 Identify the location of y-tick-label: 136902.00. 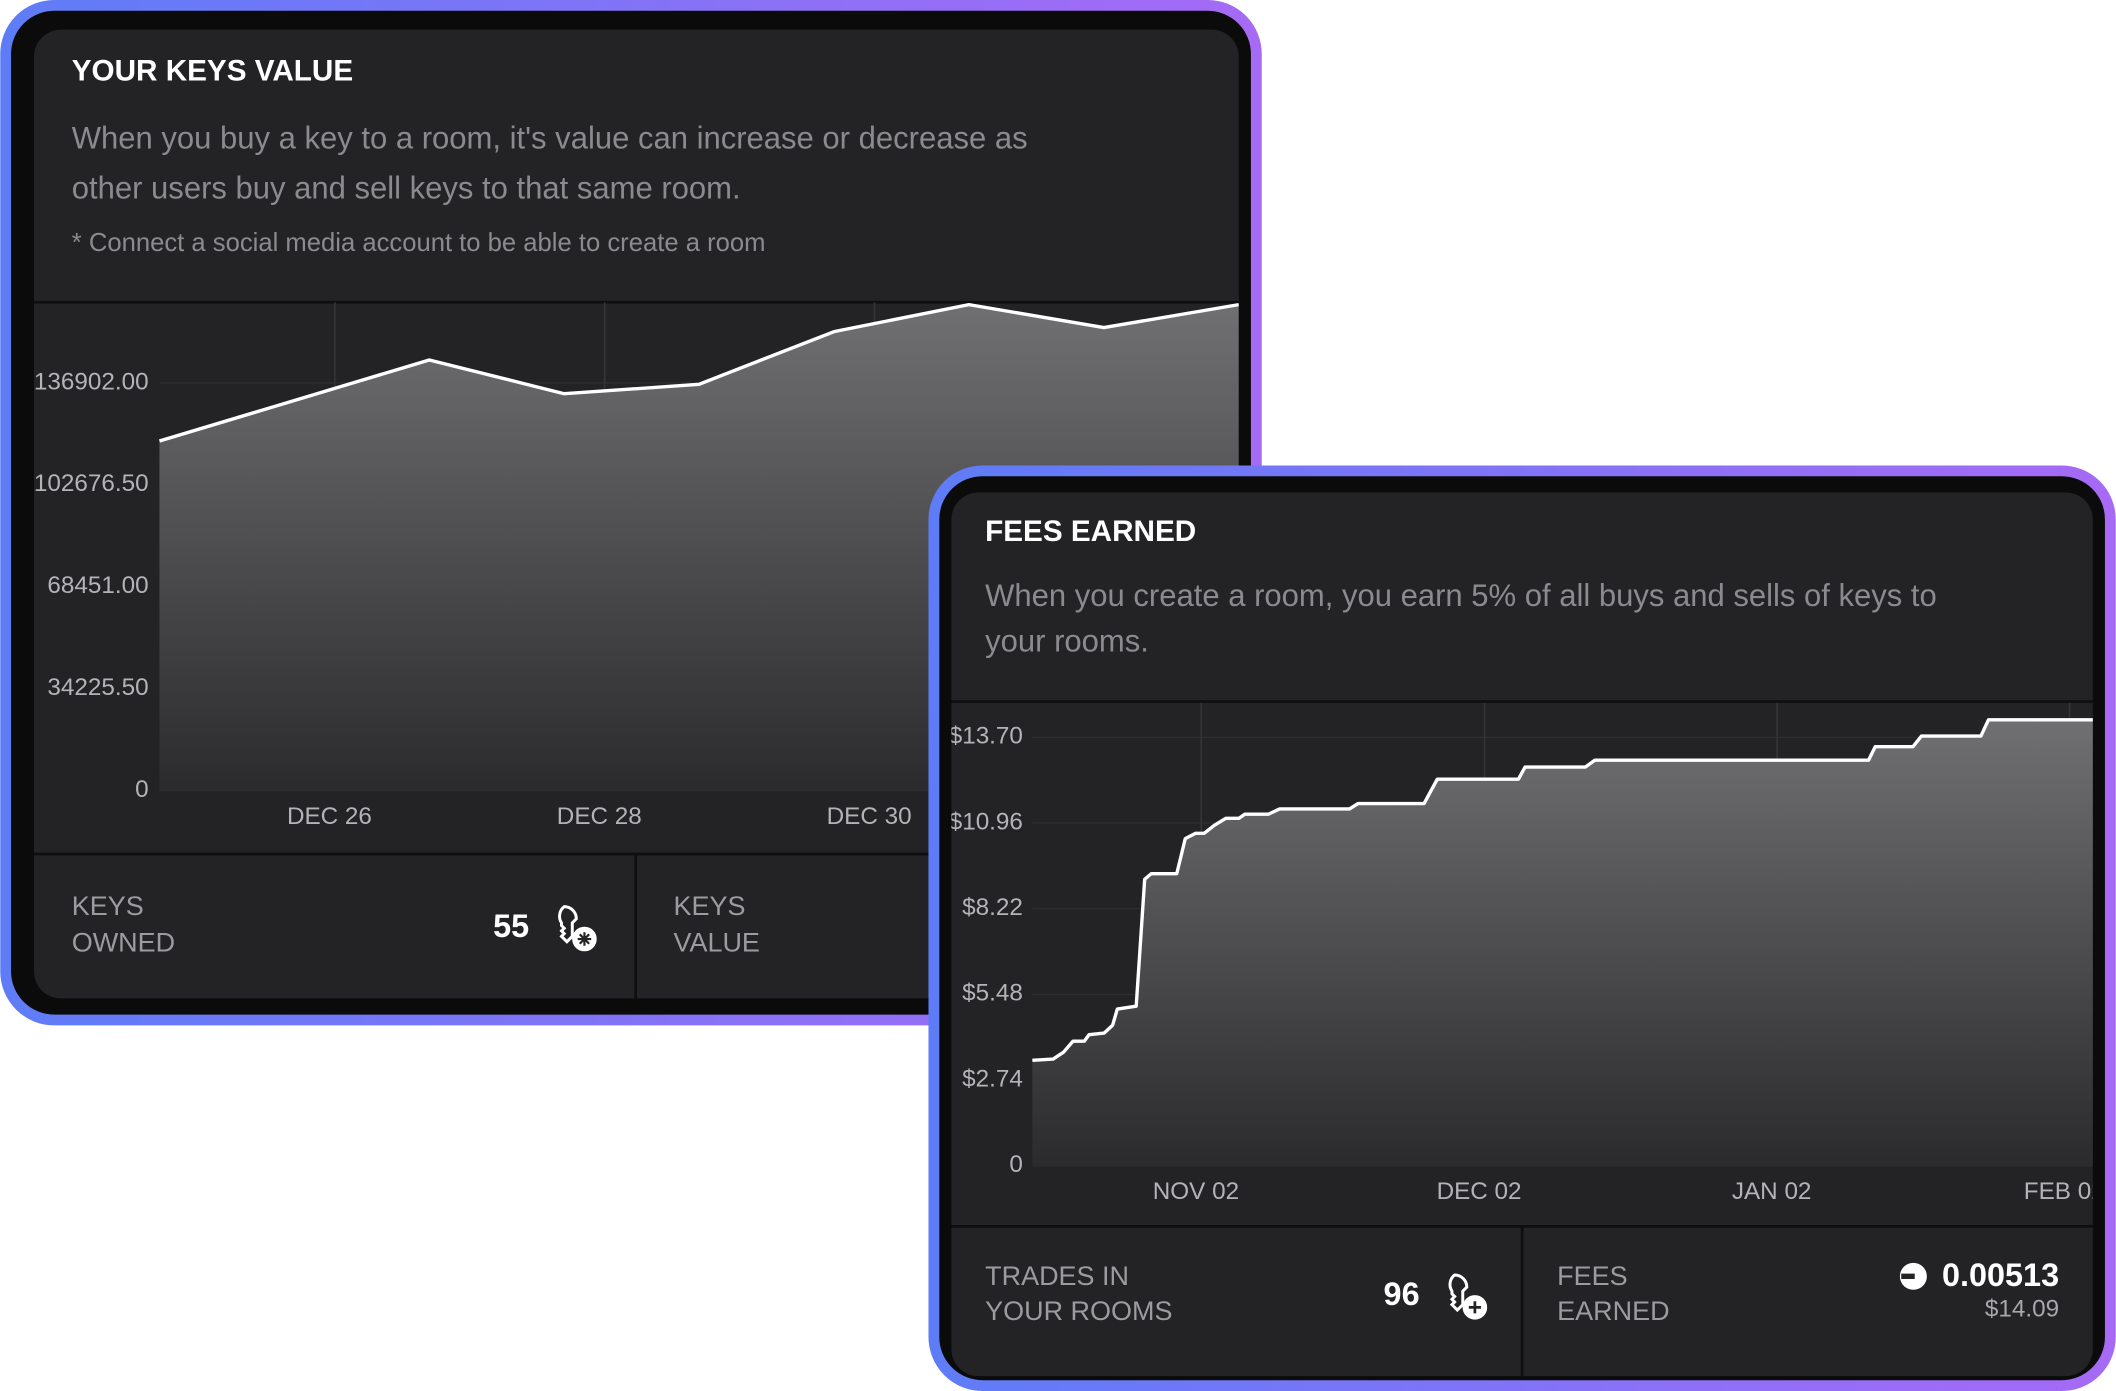
(91, 381).